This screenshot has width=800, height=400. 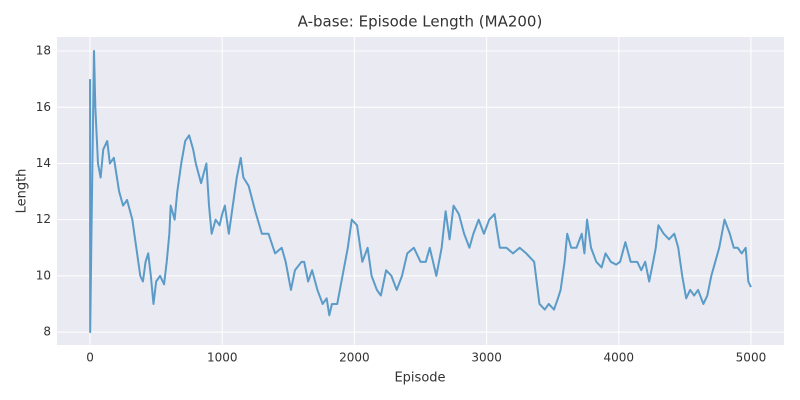 I want to click on x-tick-label: 5000, so click(x=751, y=358).